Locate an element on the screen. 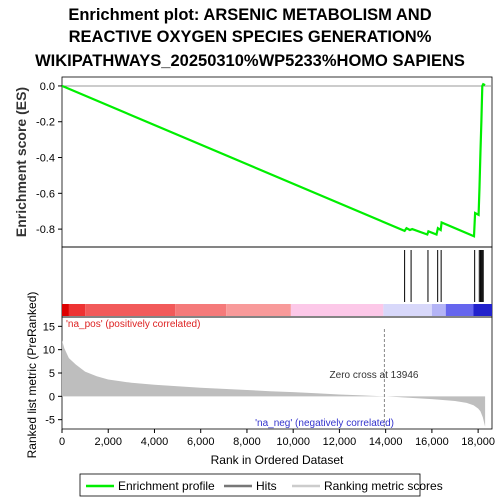 The width and height of the screenshot is (500, 500). es-ytick-label-4: -0.8 is located at coordinates (45, 230).